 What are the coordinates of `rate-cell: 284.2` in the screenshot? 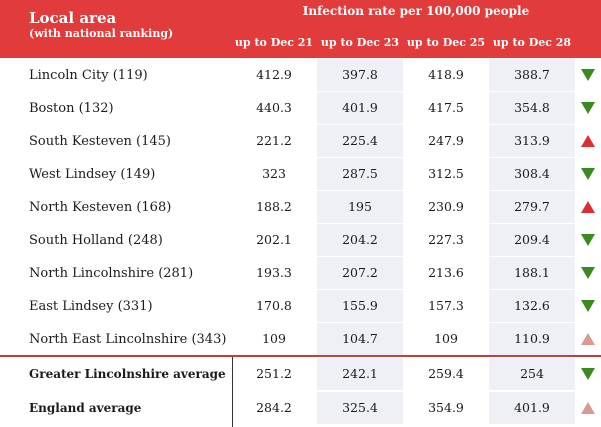 It's located at (274, 407).